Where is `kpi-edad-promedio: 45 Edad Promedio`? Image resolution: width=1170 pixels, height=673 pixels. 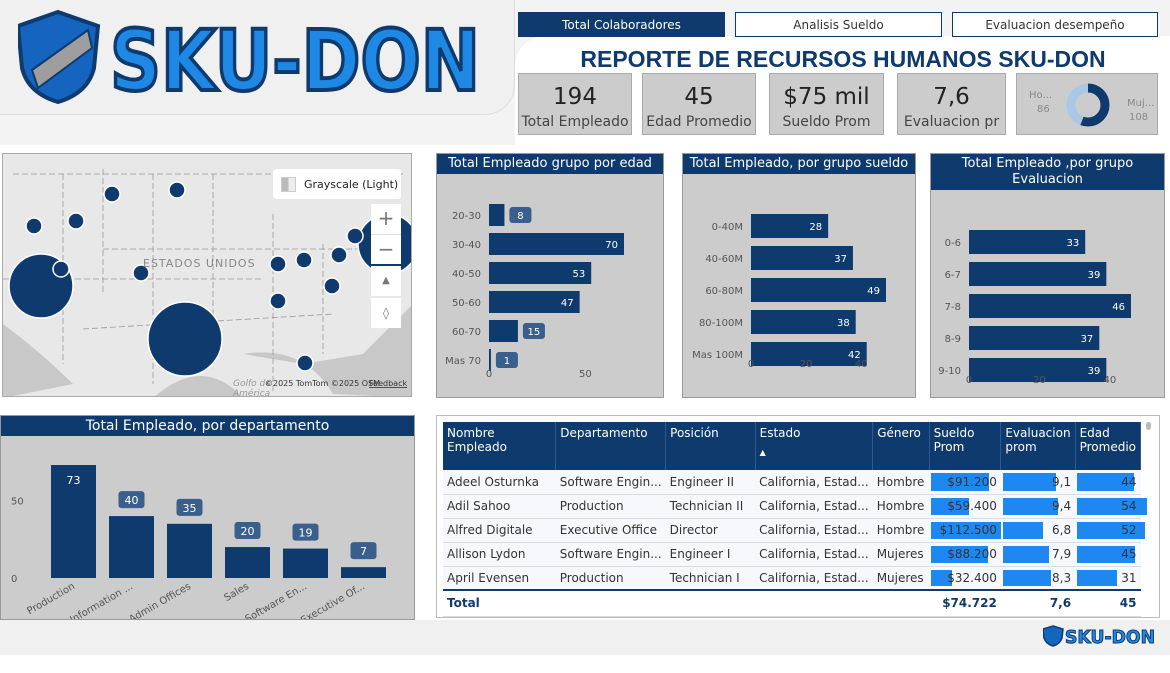
kpi-edad-promedio: 45 Edad Promedio is located at coordinates (699, 104).